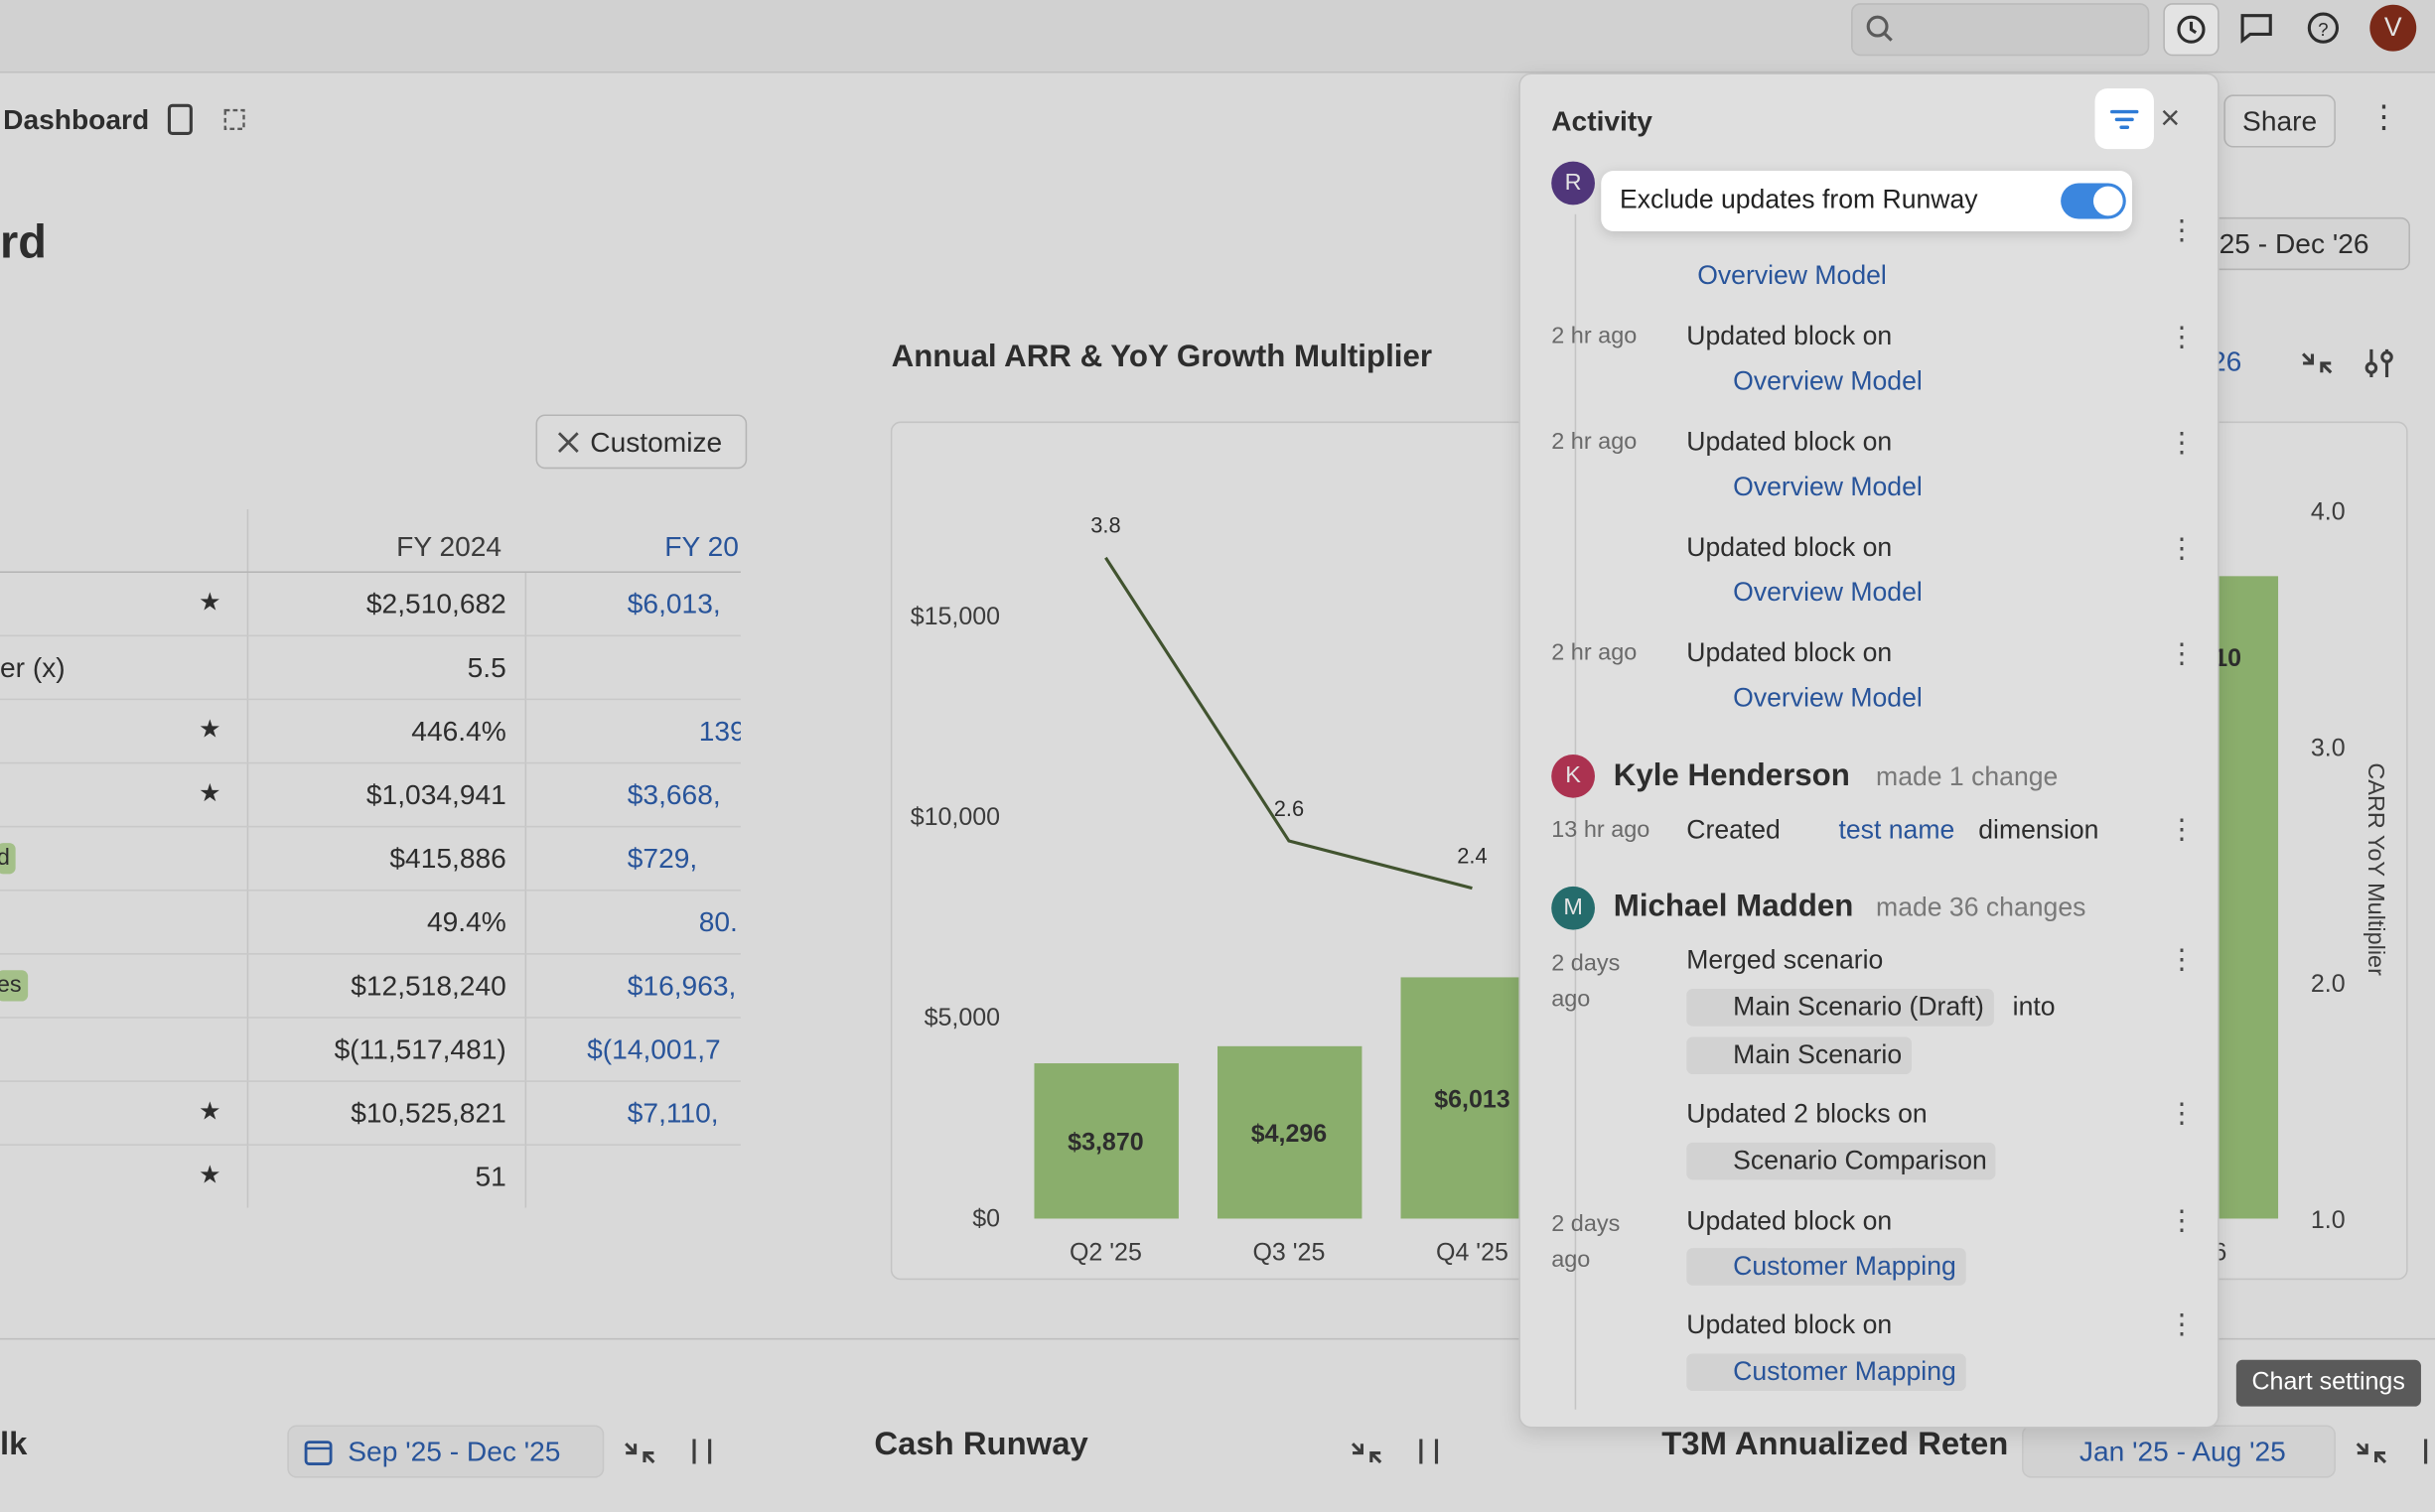 This screenshot has height=1512, width=2435. What do you see at coordinates (673, 1113) in the screenshot?
I see `cell-value: $7,110,` at bounding box center [673, 1113].